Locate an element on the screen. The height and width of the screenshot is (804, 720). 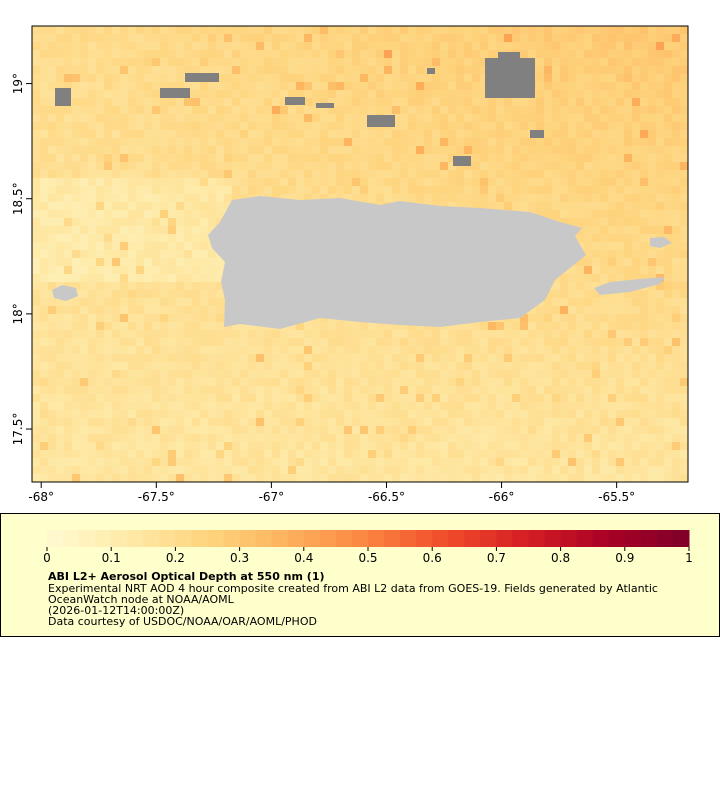
colorbar-tick-label: 0.8 is located at coordinates (560, 558).